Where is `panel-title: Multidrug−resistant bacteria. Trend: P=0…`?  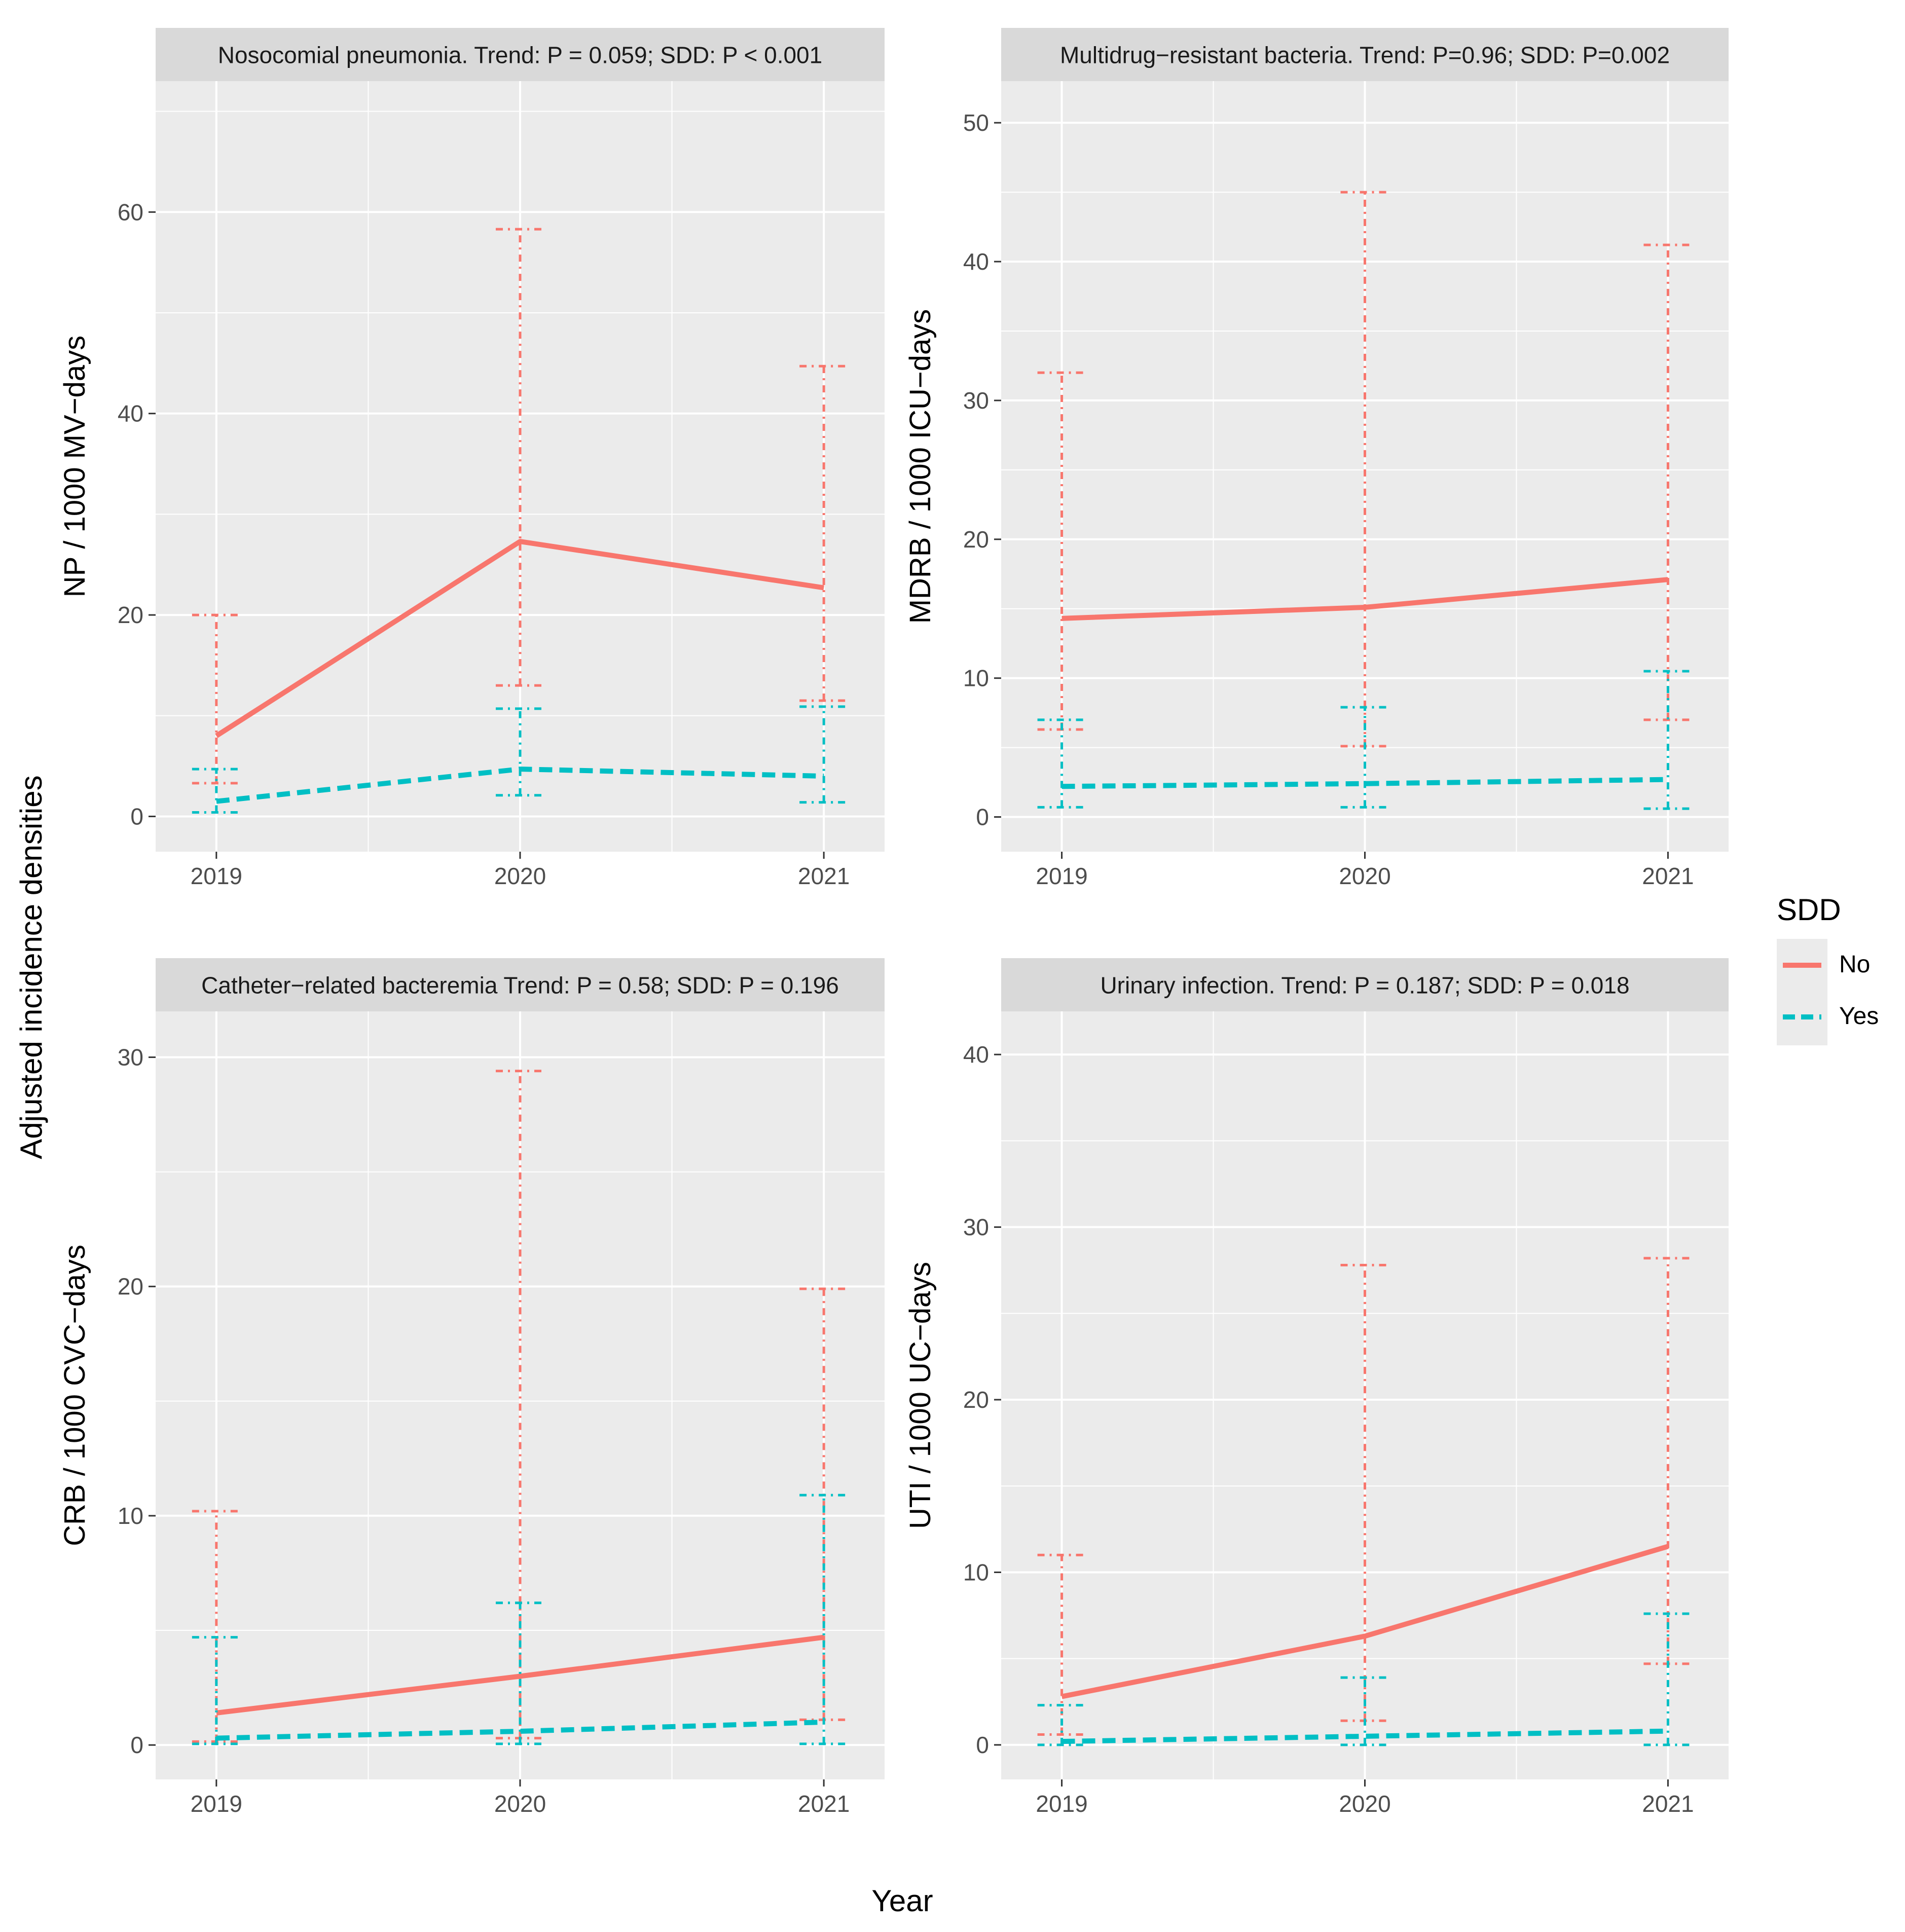
panel-title: Multidrug−resistant bacteria. Trend: P=0… is located at coordinates (1365, 55).